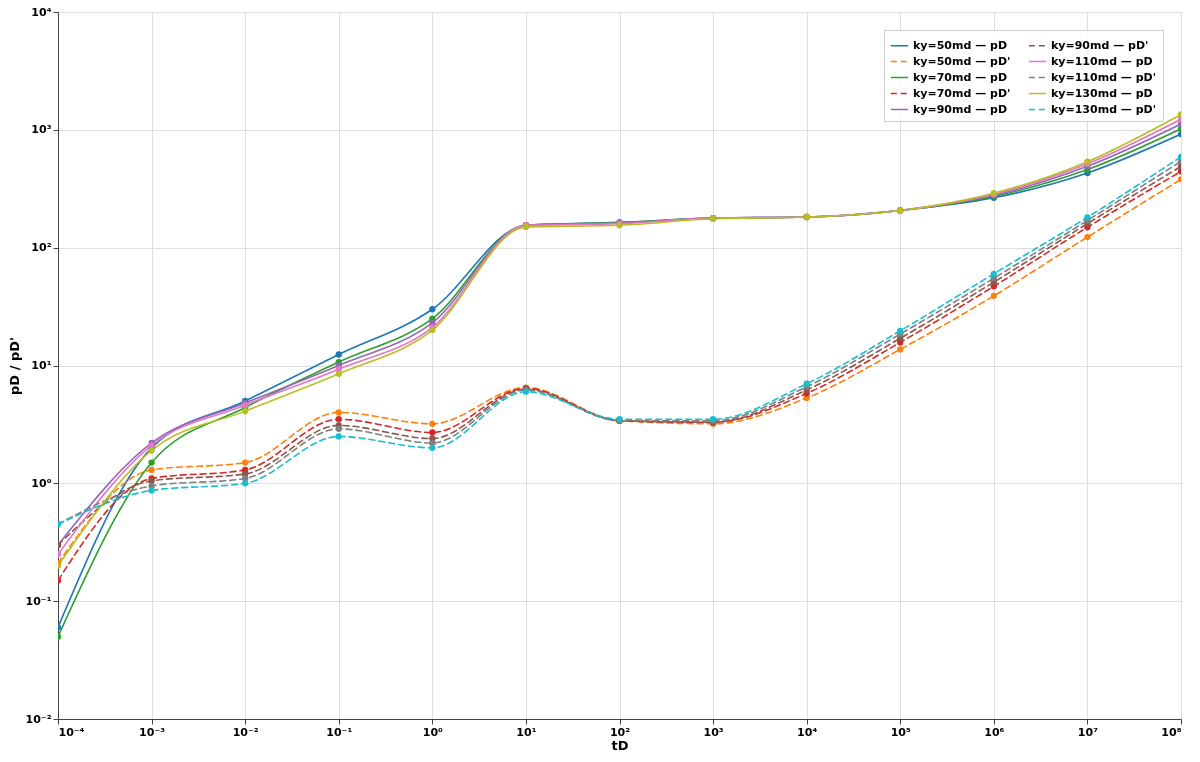 Image resolution: width=1200 pixels, height=762 pixels. What do you see at coordinates (14, 366) in the screenshot?
I see `y-axis-title: pD / pD'` at bounding box center [14, 366].